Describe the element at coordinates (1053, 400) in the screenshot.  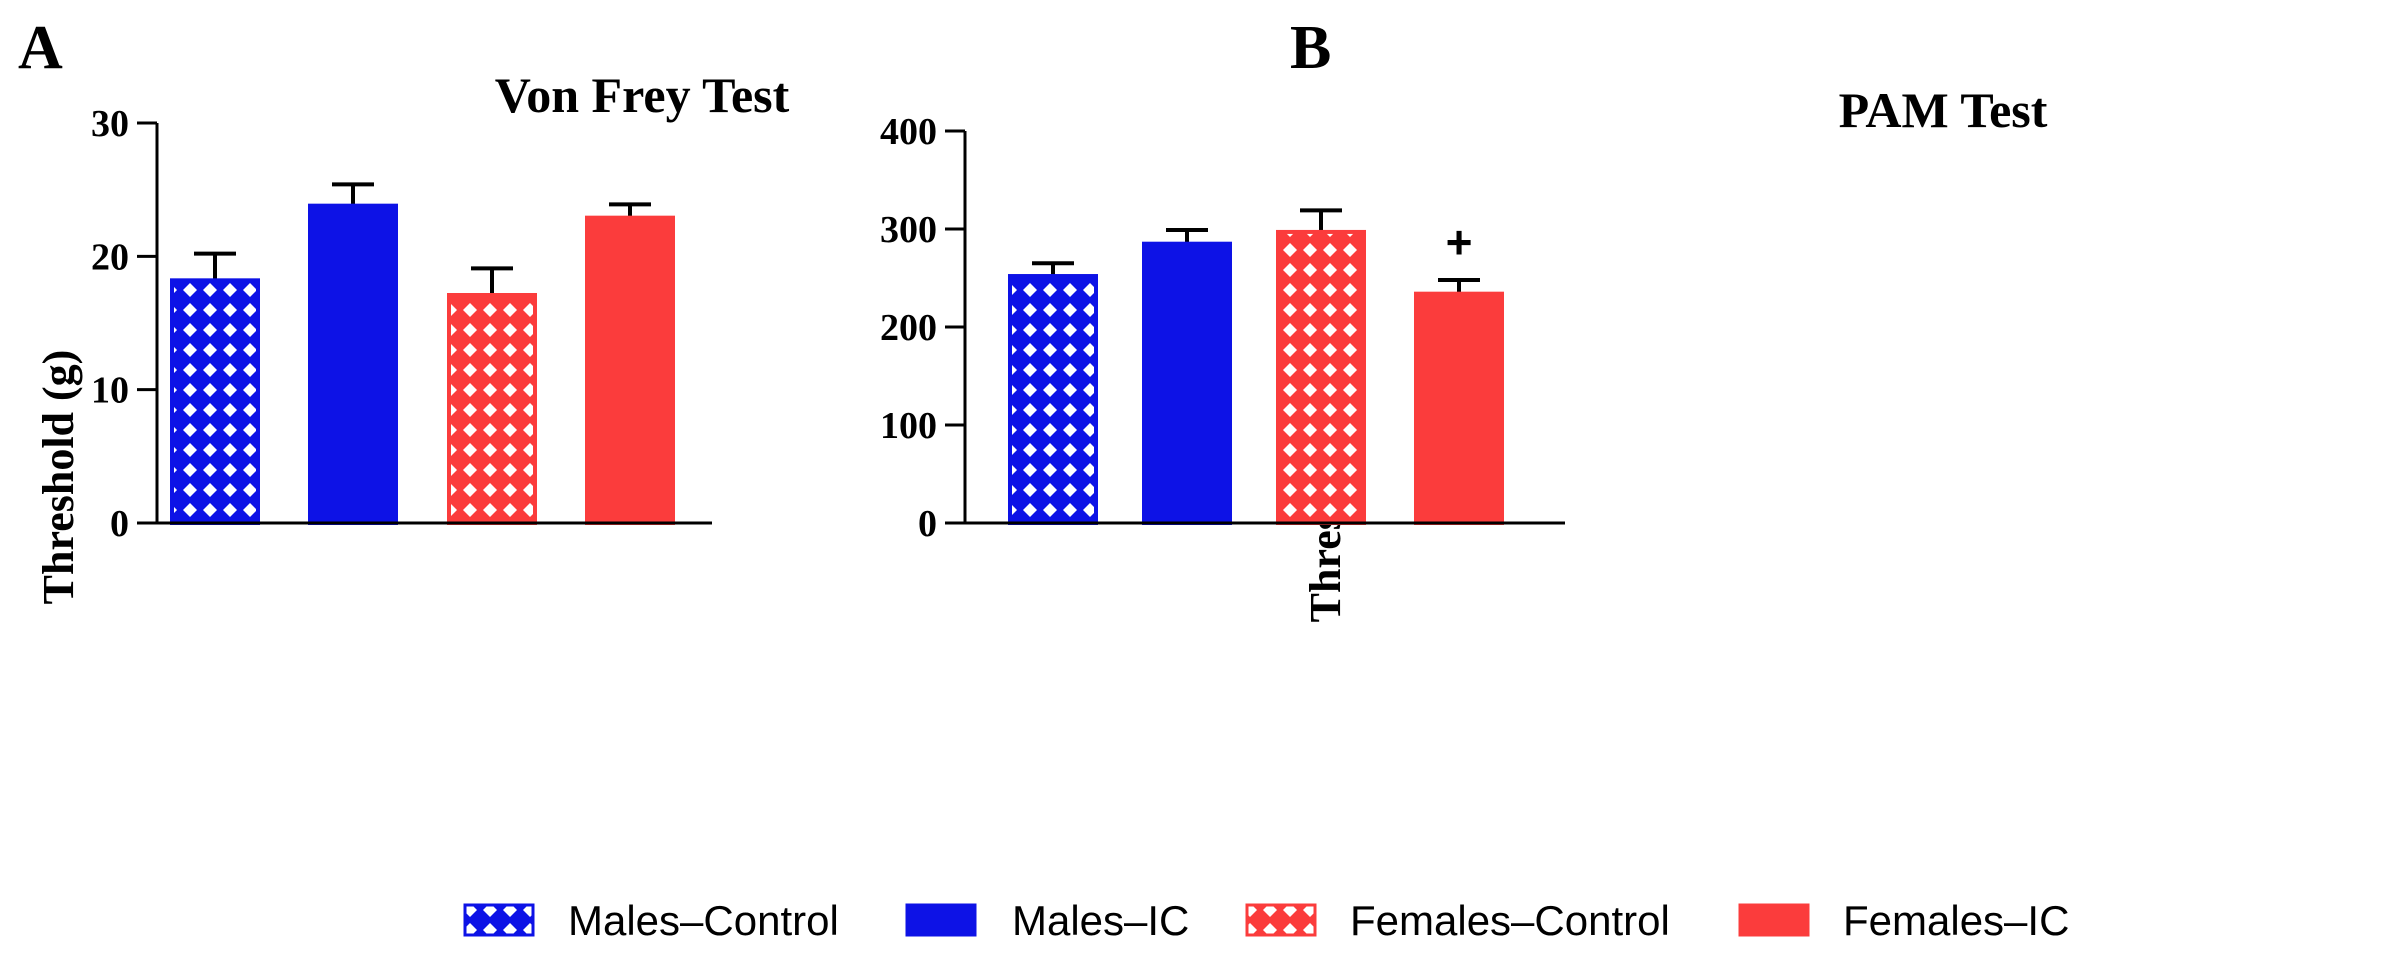
I see `bar-b-males-control` at that location.